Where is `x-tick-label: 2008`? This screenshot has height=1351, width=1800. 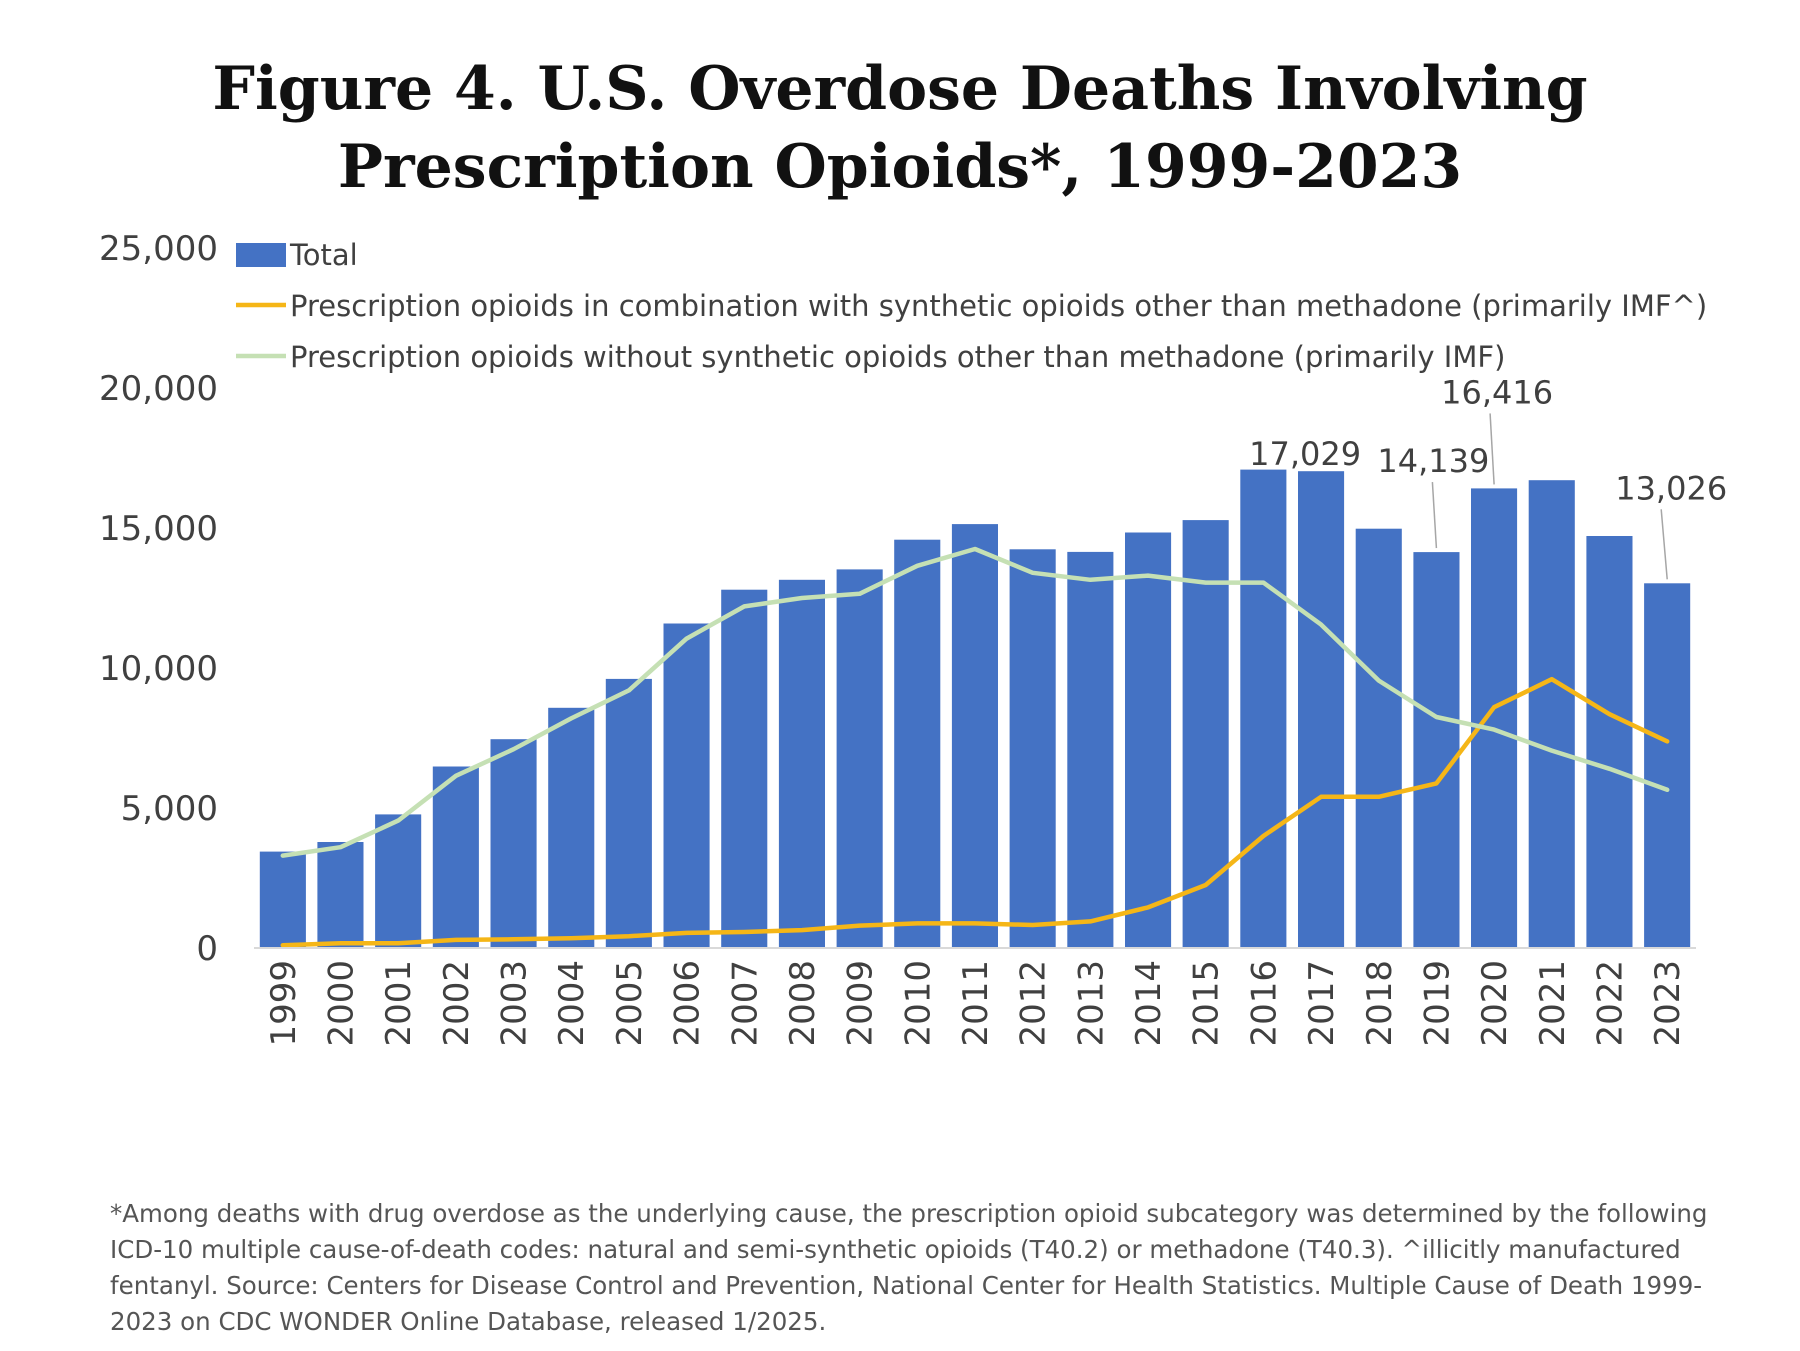
x-tick-label: 2008 is located at coordinates (803, 1003).